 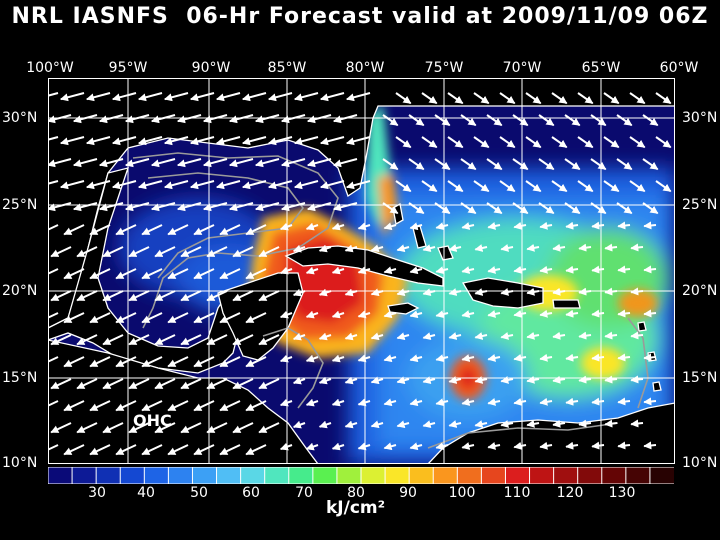 What do you see at coordinates (20, 205) in the screenshot?
I see `lat-label-left: 25°N` at bounding box center [20, 205].